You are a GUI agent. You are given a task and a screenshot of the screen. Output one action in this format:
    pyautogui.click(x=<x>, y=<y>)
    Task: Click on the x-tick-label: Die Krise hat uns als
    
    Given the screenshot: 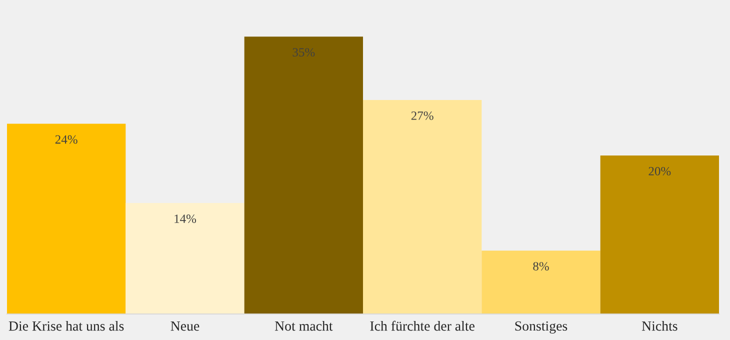 What is the action you would take?
    pyautogui.click(x=66, y=325)
    